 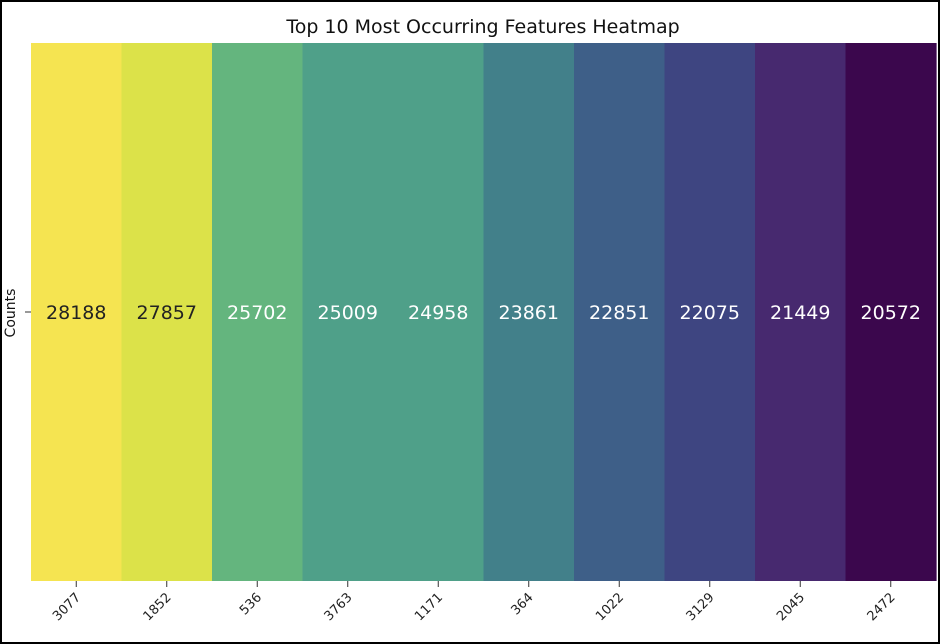 What do you see at coordinates (701, 607) in the screenshot?
I see `x-tick-label: 3129` at bounding box center [701, 607].